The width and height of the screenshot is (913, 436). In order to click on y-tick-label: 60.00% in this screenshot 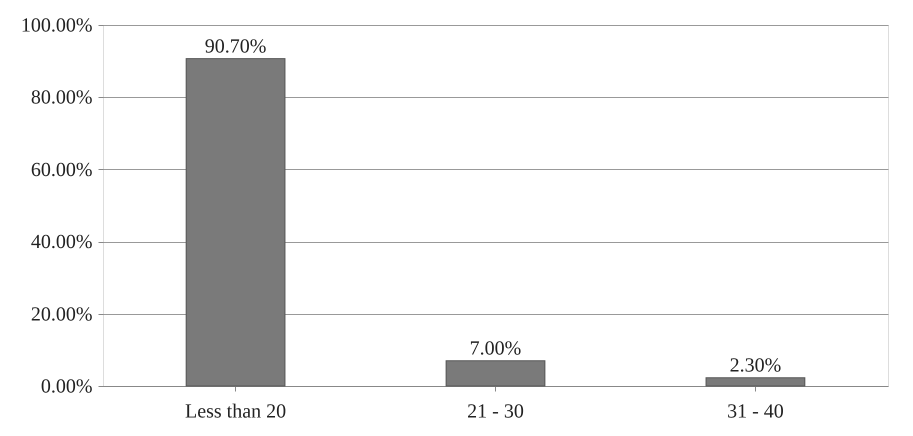, I will do `click(61, 169)`.